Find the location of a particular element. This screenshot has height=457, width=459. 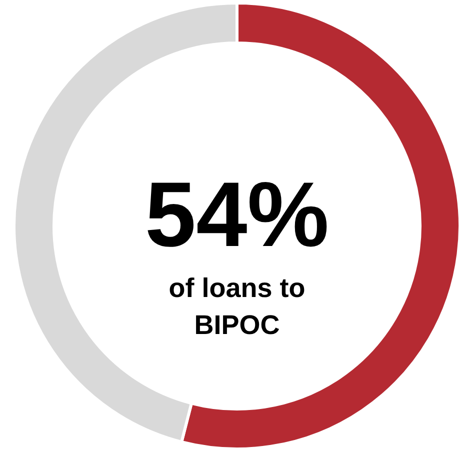

text: 54% is located at coordinates (237, 215).